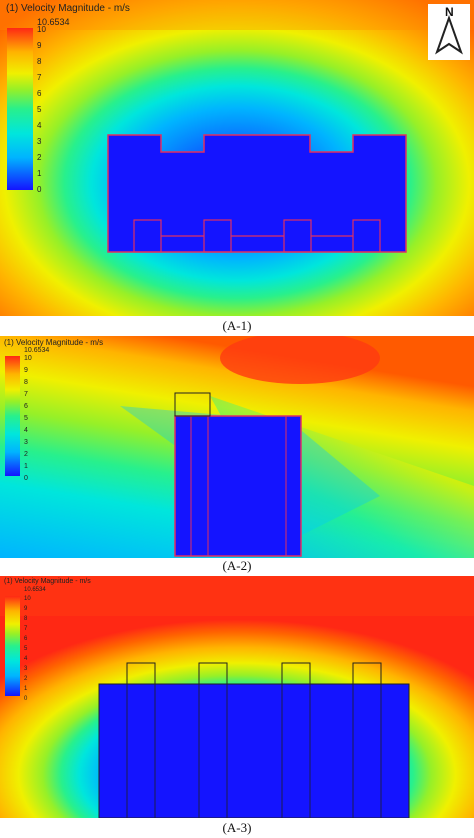  What do you see at coordinates (47, 581) in the screenshot?
I see `legend-title-a3: (1) Velocity Magnitude - m/s` at bounding box center [47, 581].